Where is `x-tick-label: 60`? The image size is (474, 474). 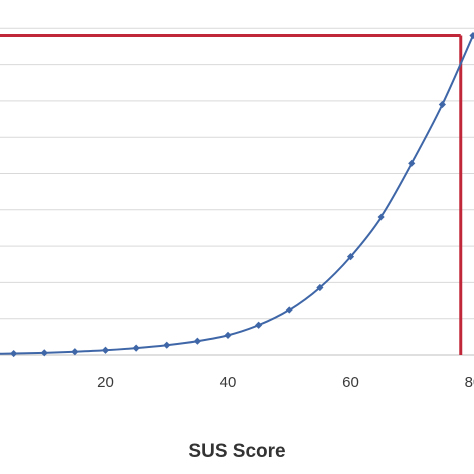 x-tick-label: 60 is located at coordinates (350, 382).